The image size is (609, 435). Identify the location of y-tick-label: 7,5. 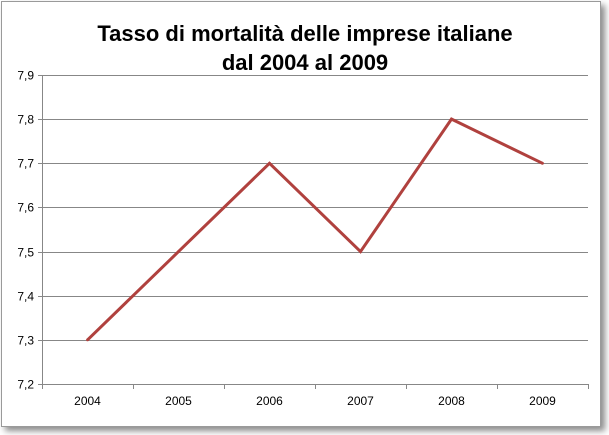
(25, 253).